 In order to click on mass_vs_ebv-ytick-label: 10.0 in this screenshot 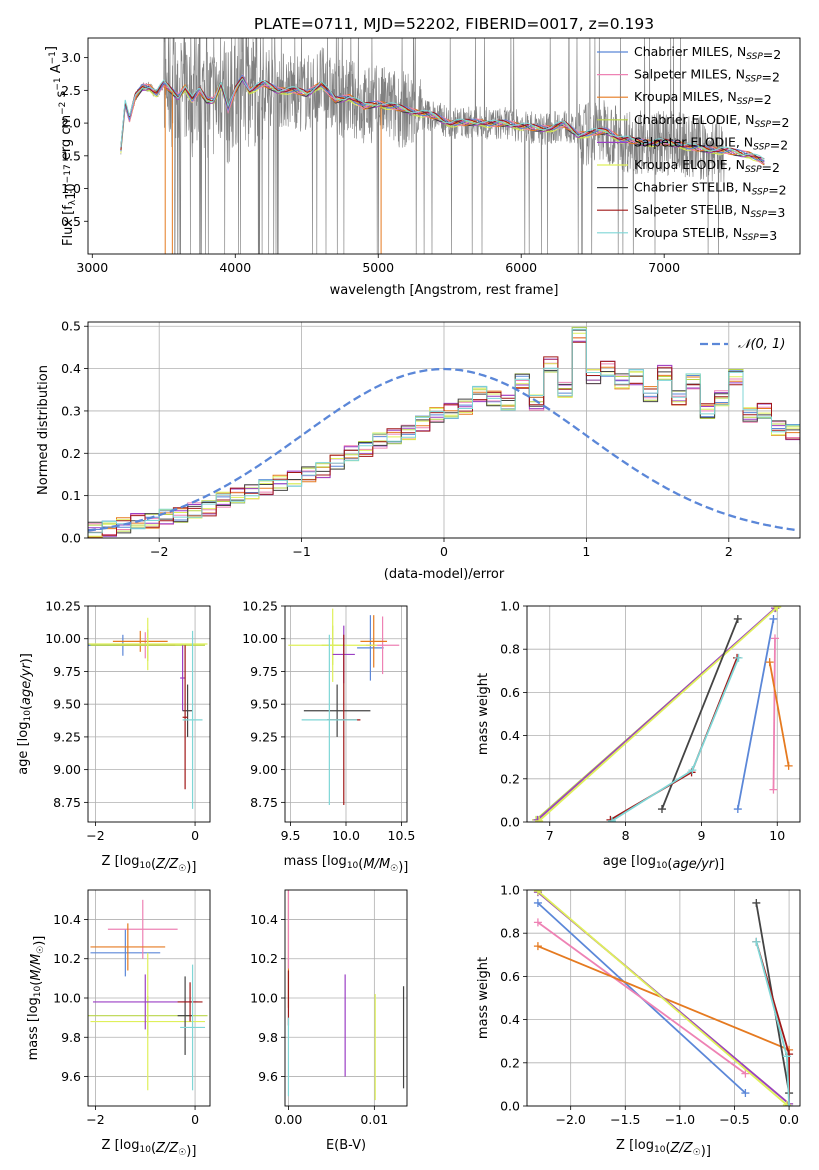, I will do `click(264, 998)`.